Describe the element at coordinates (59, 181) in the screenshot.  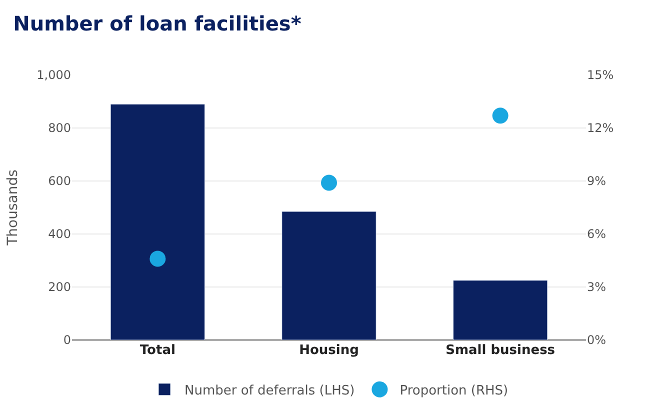
I see `y-tick-label: 600` at that location.